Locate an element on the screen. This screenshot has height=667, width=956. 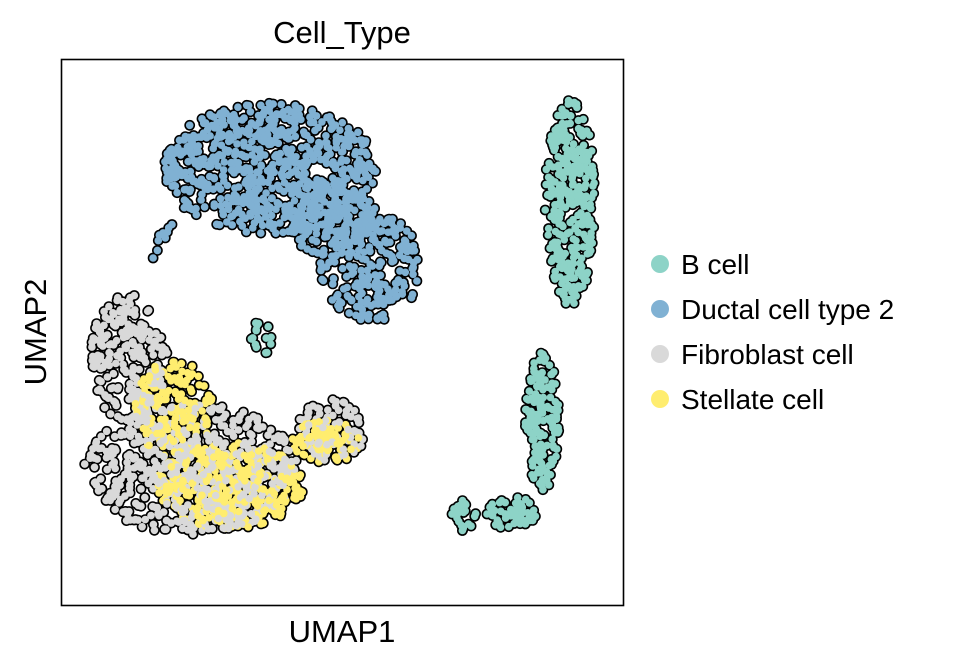
plot-title: Cell_Type is located at coordinates (342, 32).